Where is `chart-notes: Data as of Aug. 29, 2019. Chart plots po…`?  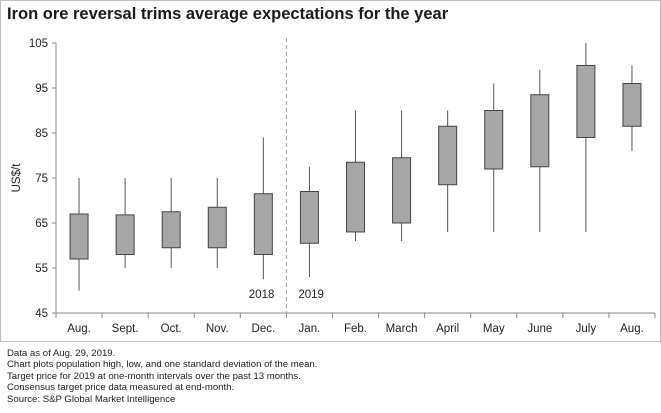
chart-notes: Data as of Aug. 29, 2019. Chart plots po… is located at coordinates (162, 376).